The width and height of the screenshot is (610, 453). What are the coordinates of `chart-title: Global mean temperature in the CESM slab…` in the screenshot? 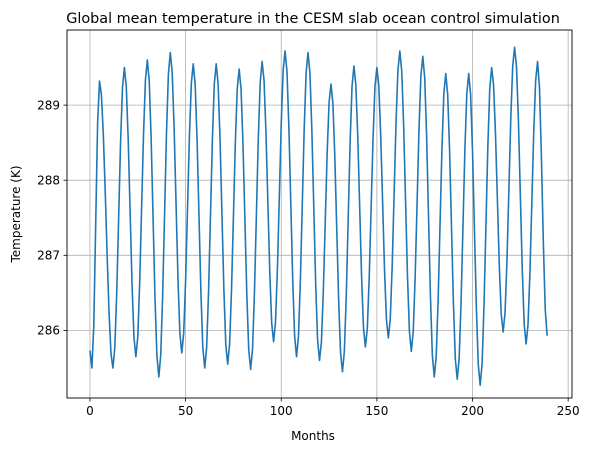 It's located at (313, 19).